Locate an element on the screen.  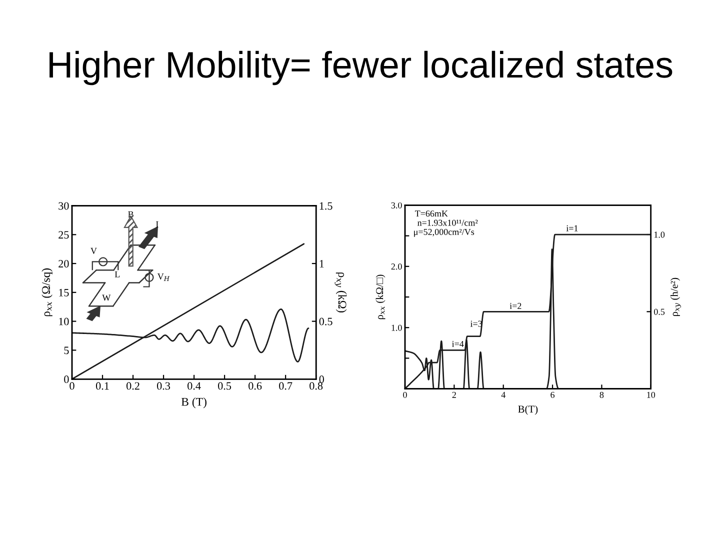
x-tick-label: 8 is located at coordinates (602, 395).